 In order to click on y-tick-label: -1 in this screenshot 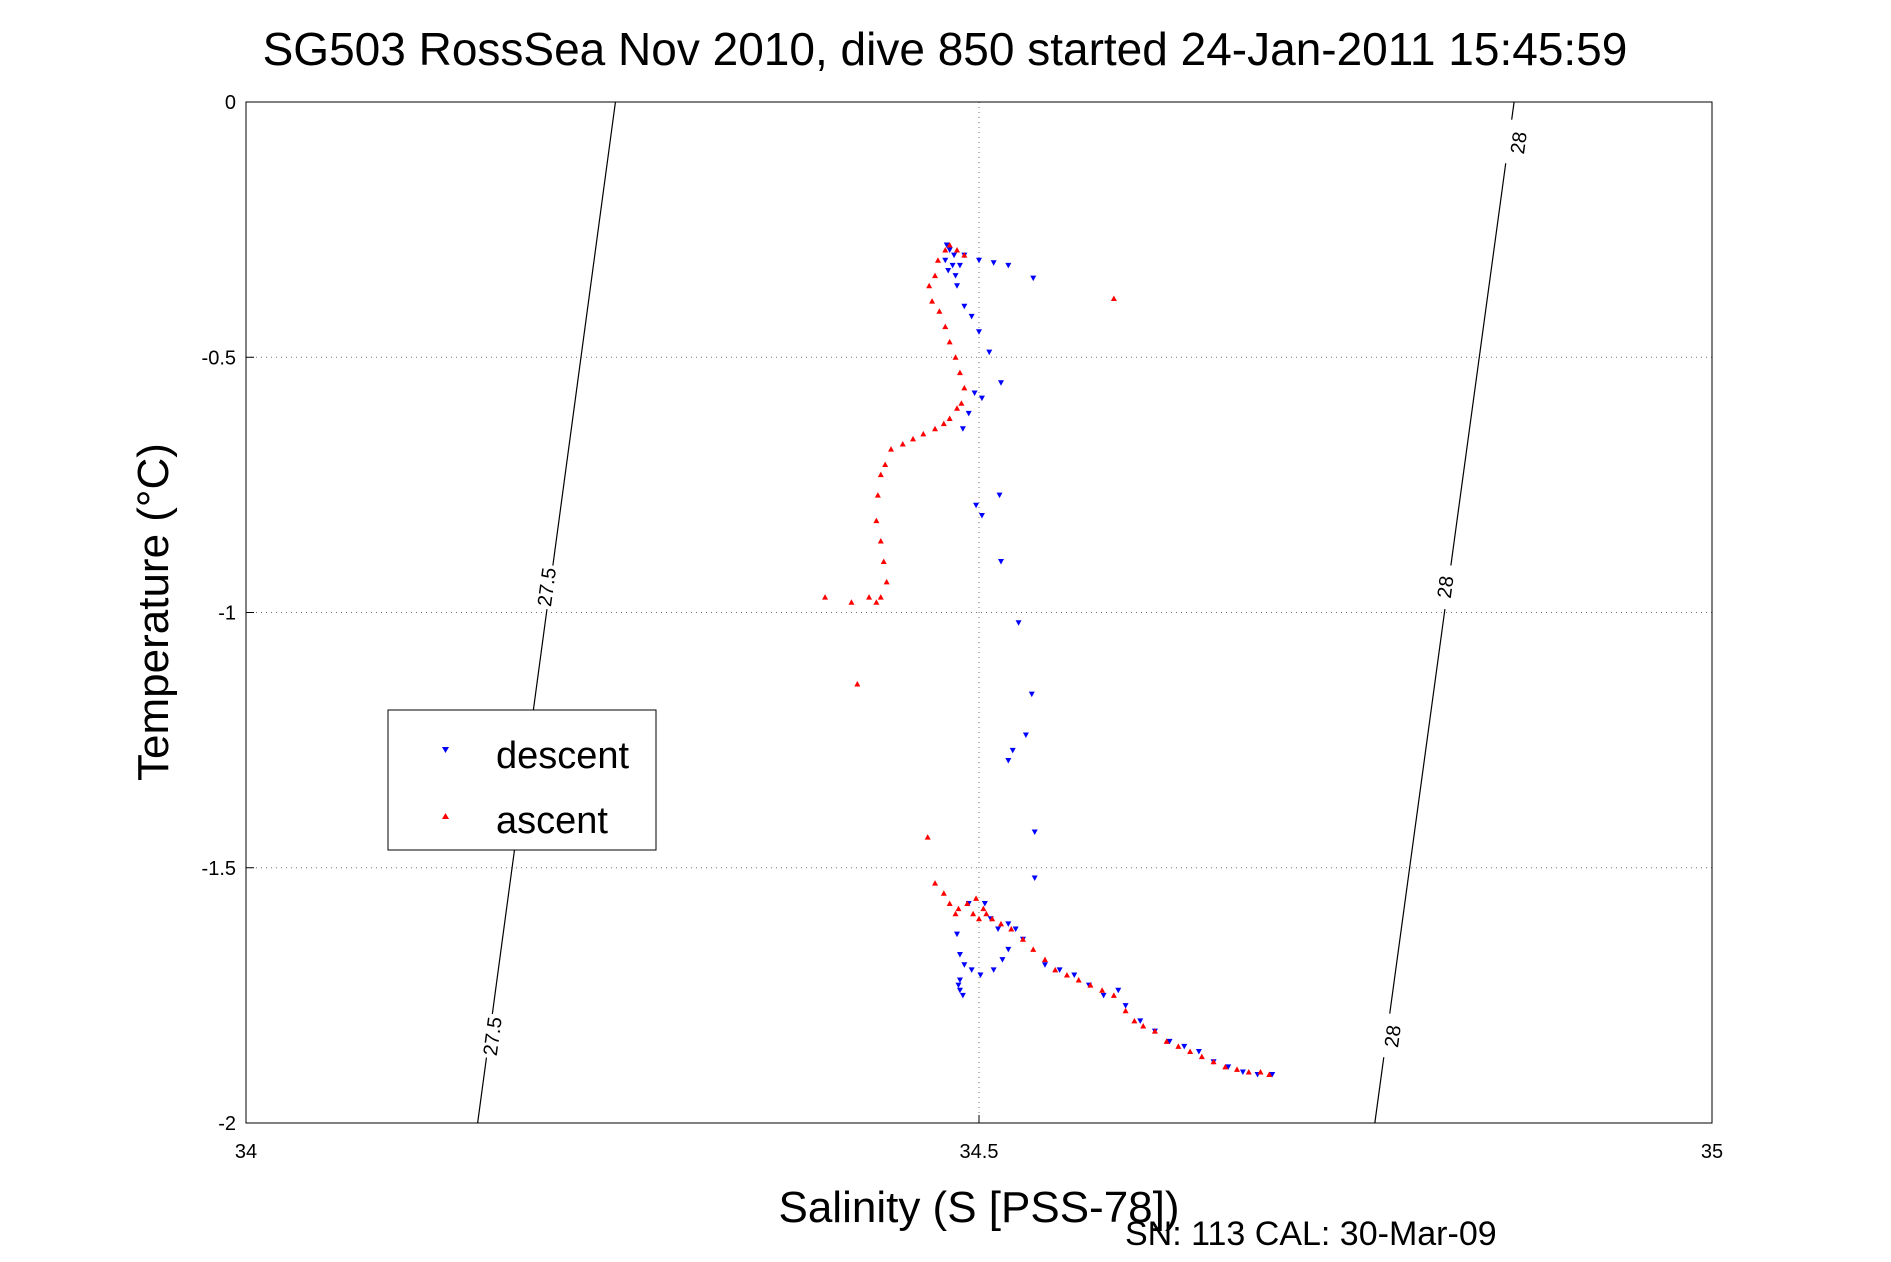, I will do `click(227, 614)`.